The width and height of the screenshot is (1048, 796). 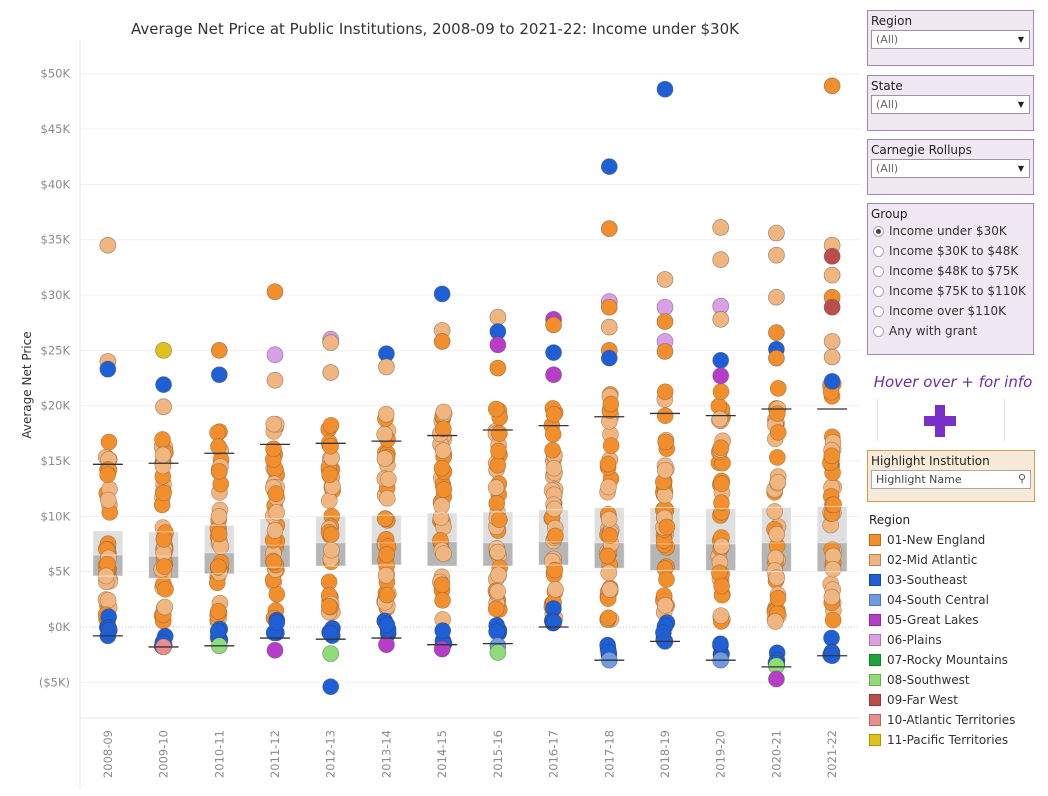 I want to click on group-option: Income $30K to $48K, so click(x=950, y=251).